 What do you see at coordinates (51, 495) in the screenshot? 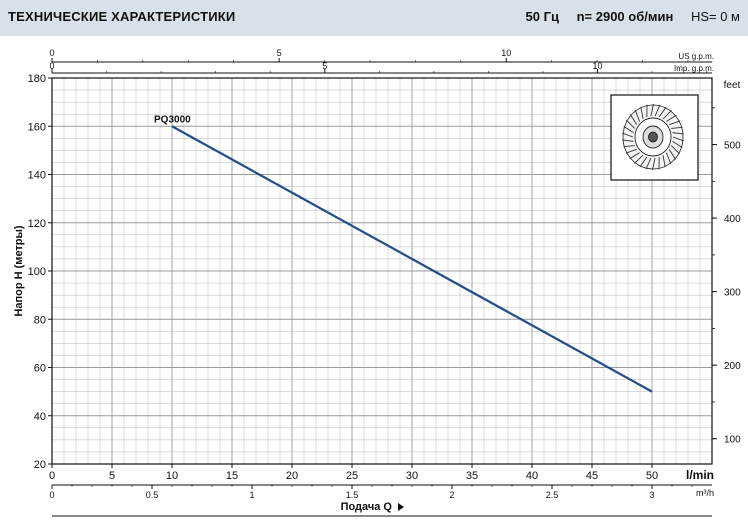
I see `m3h-tick-label: 0` at bounding box center [51, 495].